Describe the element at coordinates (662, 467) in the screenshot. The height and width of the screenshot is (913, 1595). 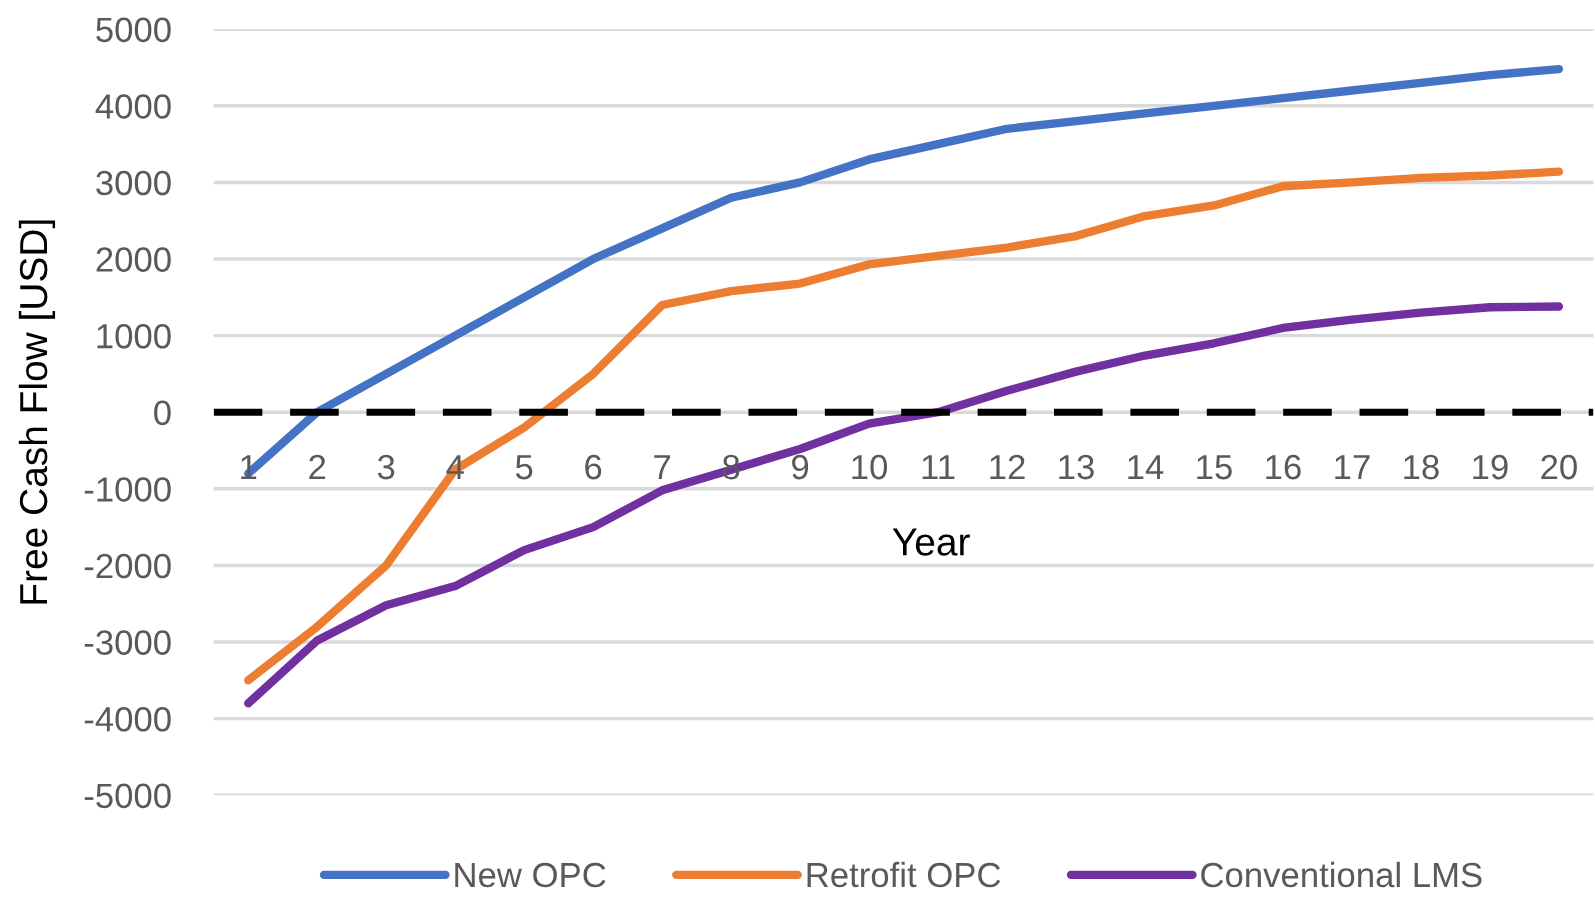
I see `x-tick-label: 7` at that location.